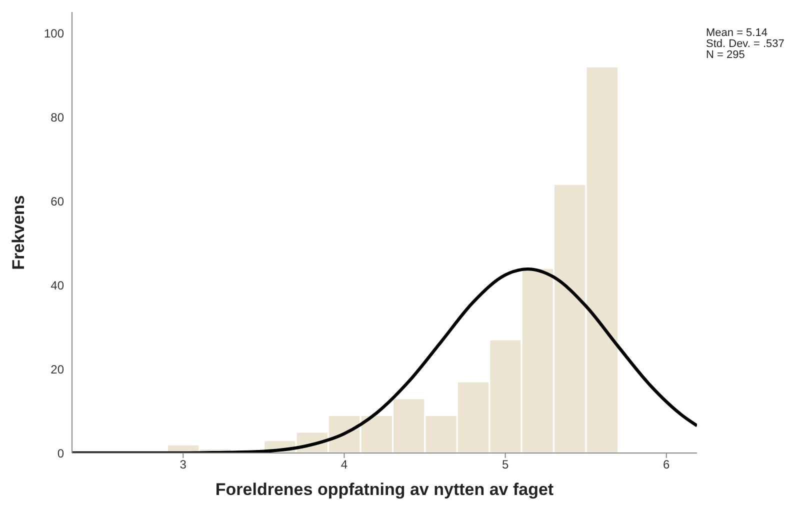 Image resolution: width=801 pixels, height=513 pixels. What do you see at coordinates (505, 465) in the screenshot?
I see `x-tick-label: 5` at bounding box center [505, 465].